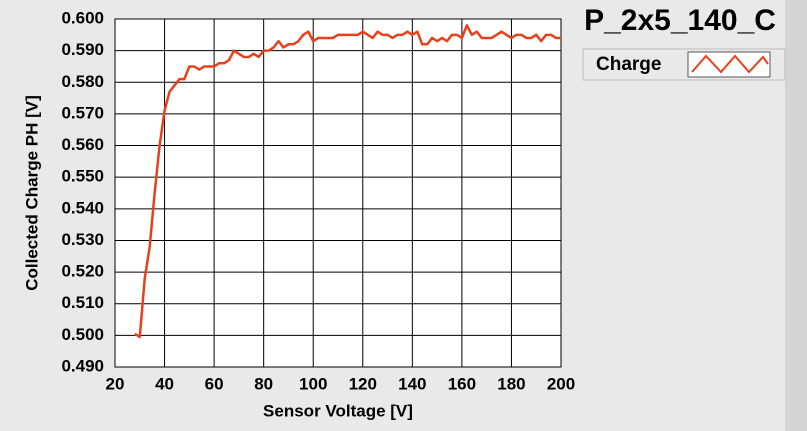 Image resolution: width=807 pixels, height=431 pixels. Describe the element at coordinates (82, 207) in the screenshot. I see `y-tick-label: 0.540` at that location.